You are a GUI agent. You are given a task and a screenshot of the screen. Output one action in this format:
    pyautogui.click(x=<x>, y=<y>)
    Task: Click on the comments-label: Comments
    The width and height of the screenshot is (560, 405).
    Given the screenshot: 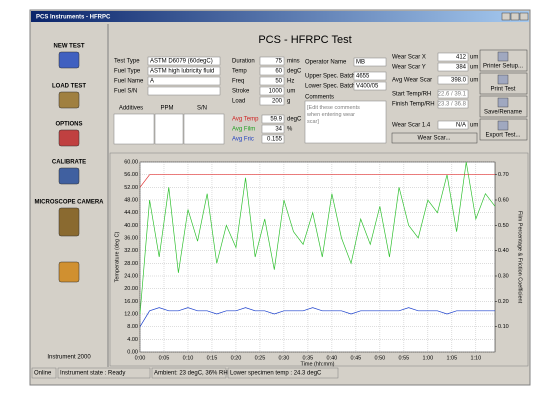 What is the action you would take?
    pyautogui.click(x=319, y=98)
    